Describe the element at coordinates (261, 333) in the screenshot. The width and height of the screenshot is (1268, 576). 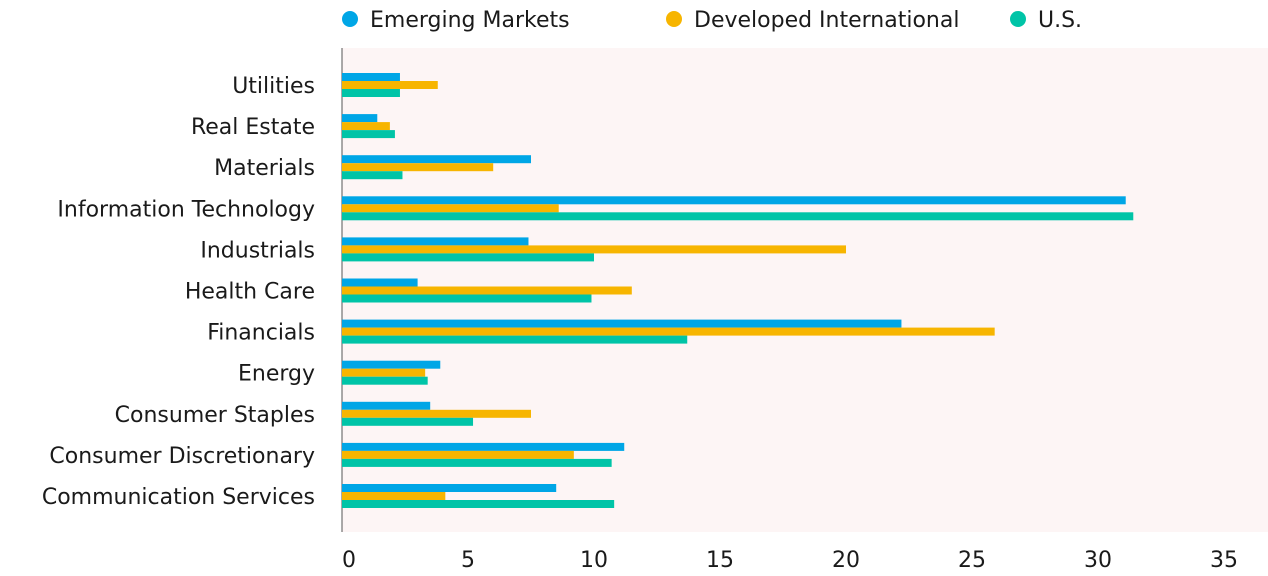
I see `category-label: Financials` at that location.